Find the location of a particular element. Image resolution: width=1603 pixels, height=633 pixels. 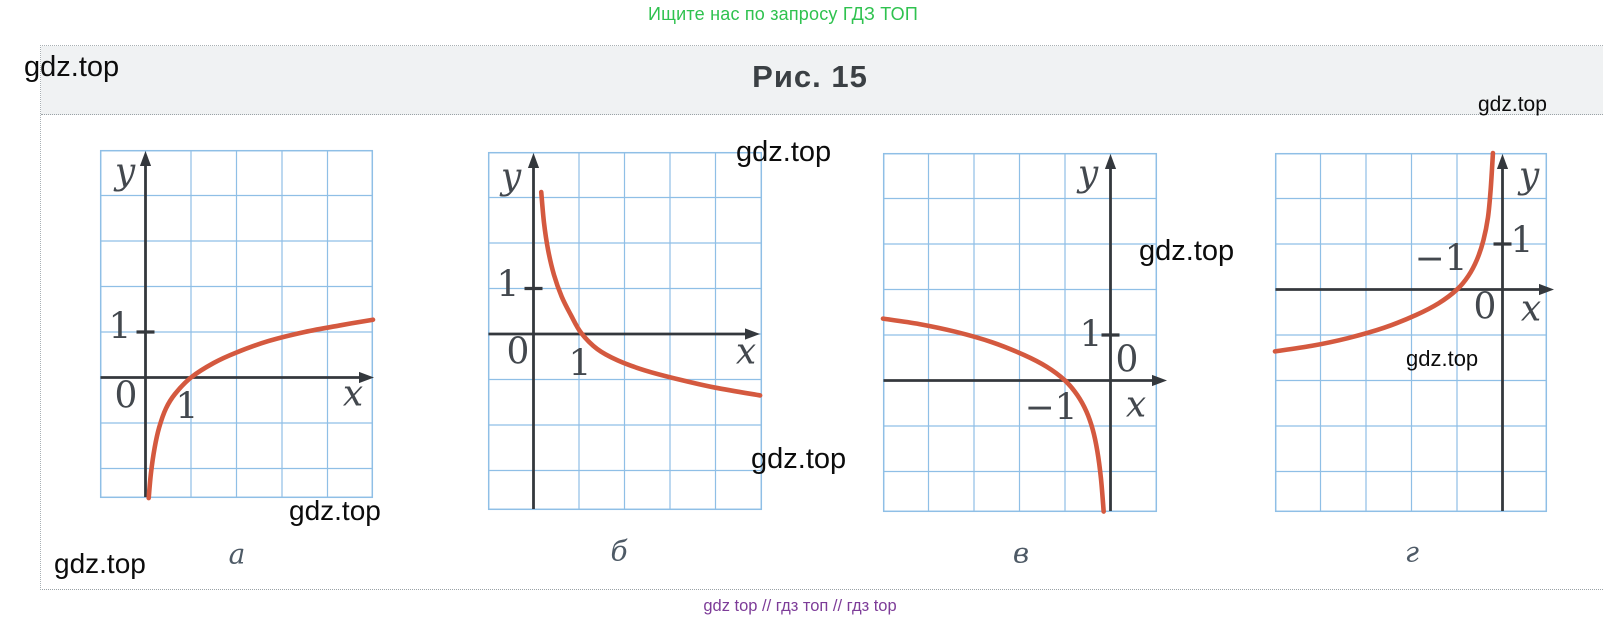

graph-plot-4: y 1 −10 x is located at coordinates (1413, 331).